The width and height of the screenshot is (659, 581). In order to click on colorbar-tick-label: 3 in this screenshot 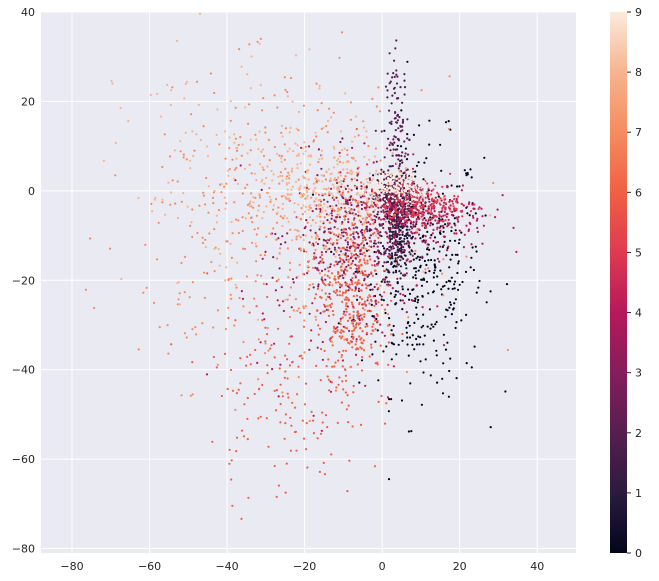, I will do `click(638, 373)`.